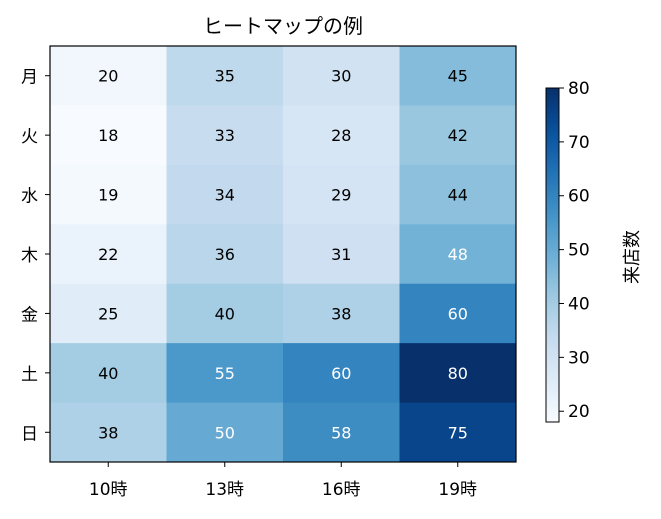  What do you see at coordinates (29, 197) in the screenshot?
I see `y-tick-label: 水` at bounding box center [29, 197].